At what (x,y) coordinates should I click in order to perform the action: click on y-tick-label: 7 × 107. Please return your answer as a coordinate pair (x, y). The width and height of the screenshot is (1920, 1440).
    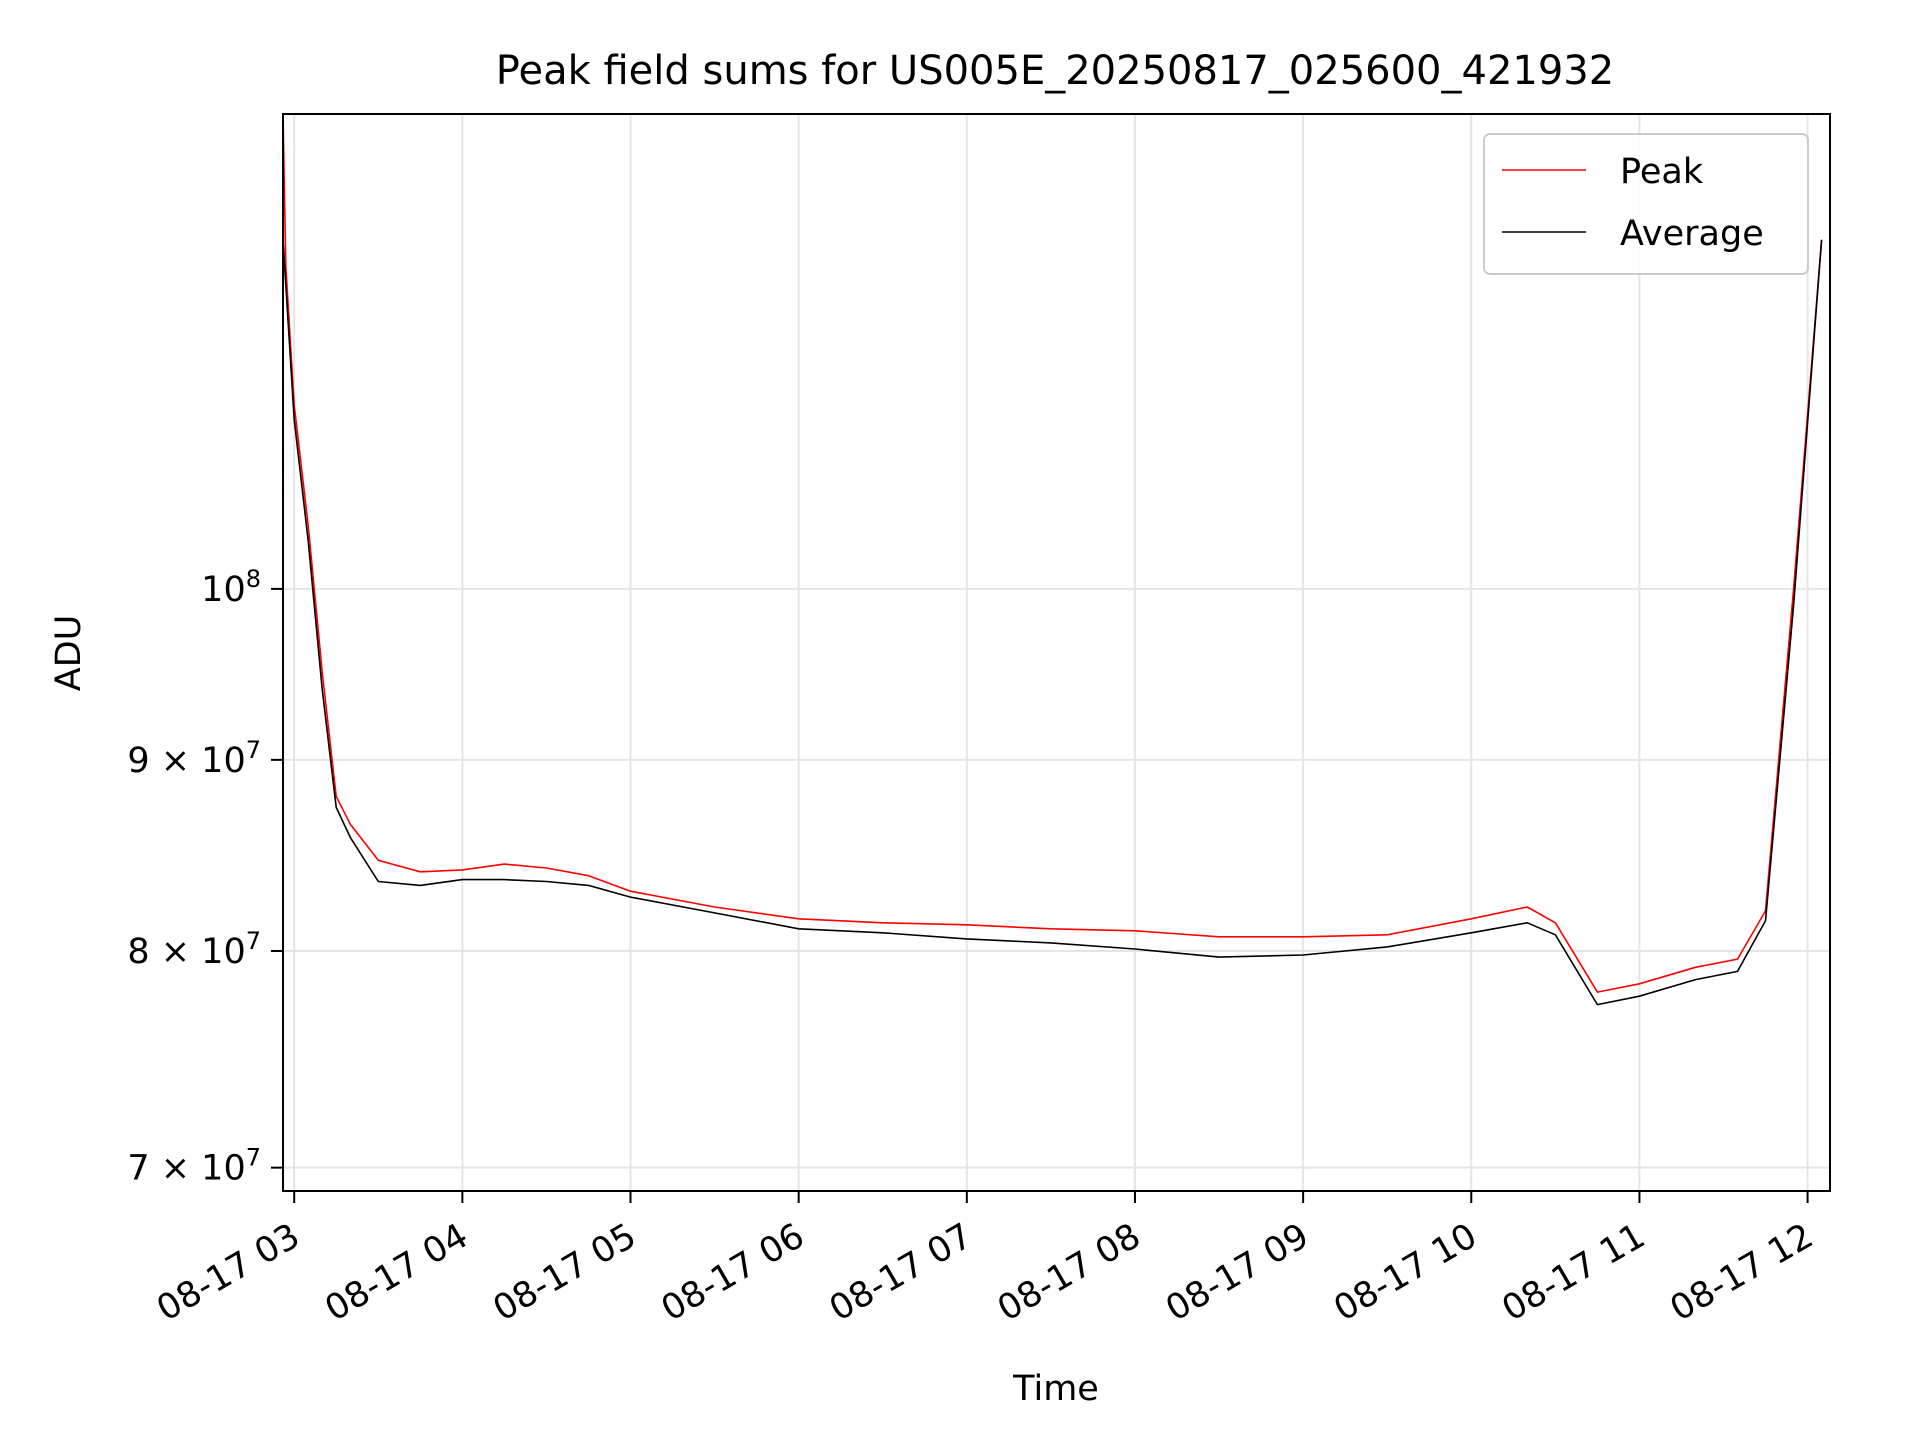
    Looking at the image, I should click on (194, 1166).